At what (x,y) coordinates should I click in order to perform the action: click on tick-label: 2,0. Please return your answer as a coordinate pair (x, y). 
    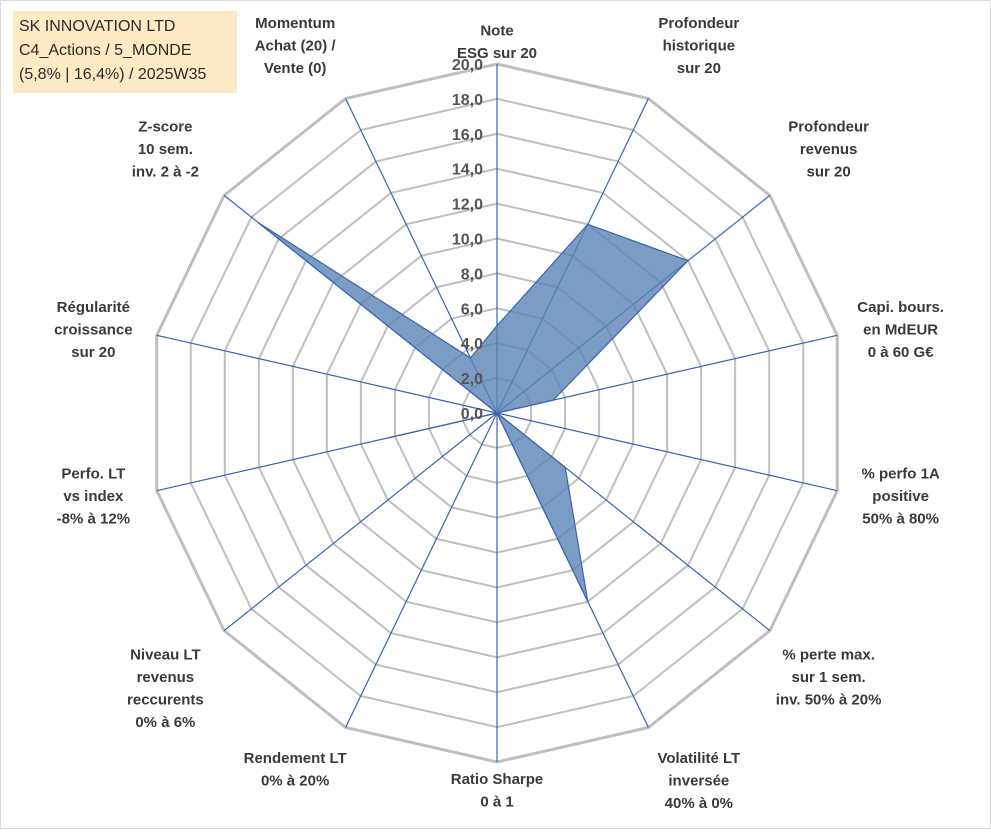
    Looking at the image, I should click on (472, 379).